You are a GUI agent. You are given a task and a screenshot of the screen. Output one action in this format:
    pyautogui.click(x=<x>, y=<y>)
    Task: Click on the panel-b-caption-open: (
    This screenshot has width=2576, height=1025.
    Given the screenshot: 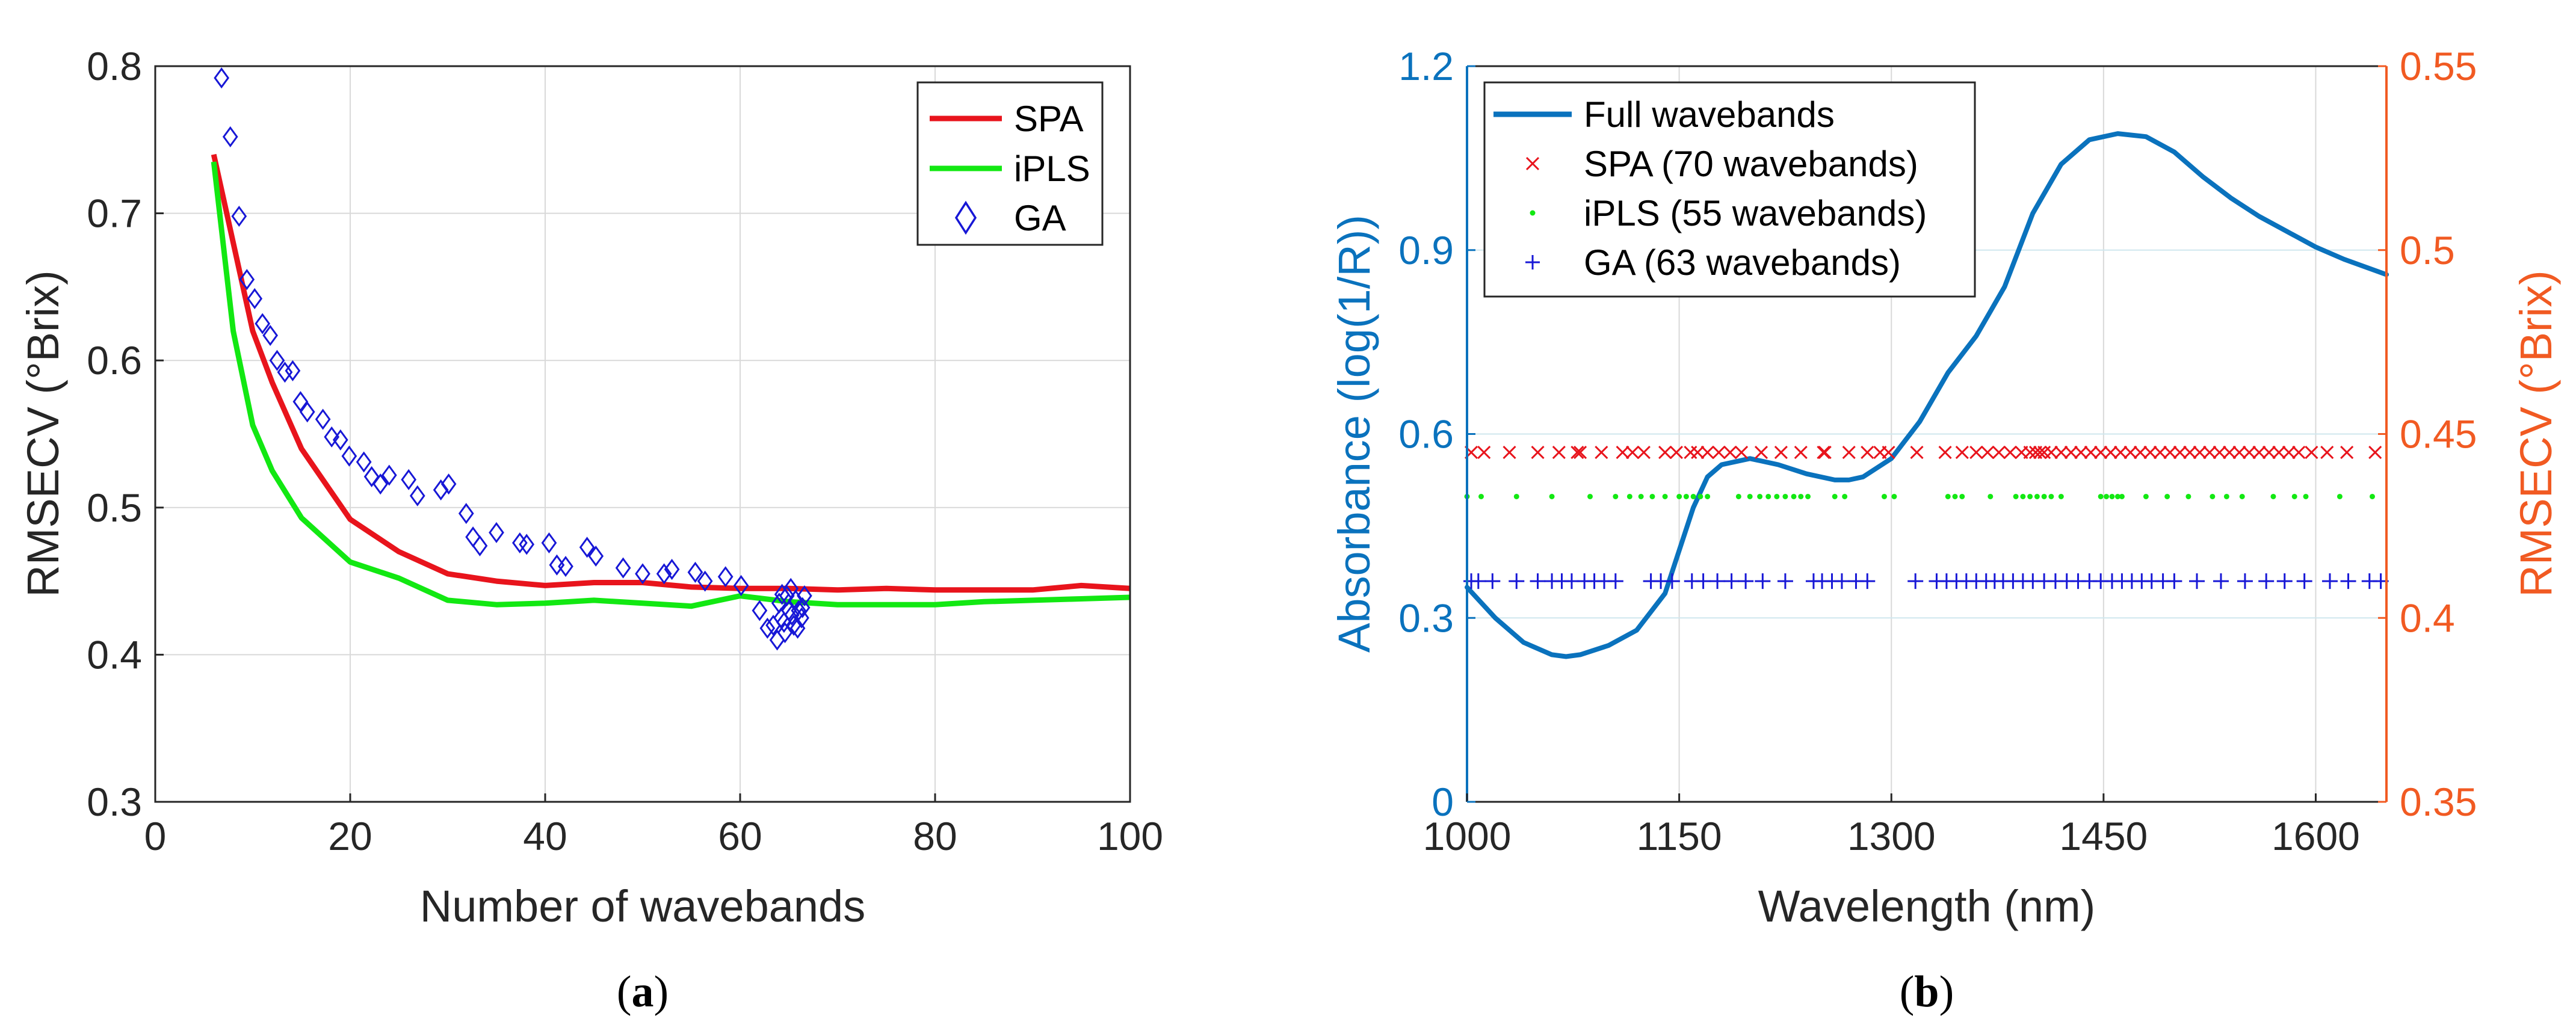 What is the action you would take?
    pyautogui.click(x=1907, y=992)
    